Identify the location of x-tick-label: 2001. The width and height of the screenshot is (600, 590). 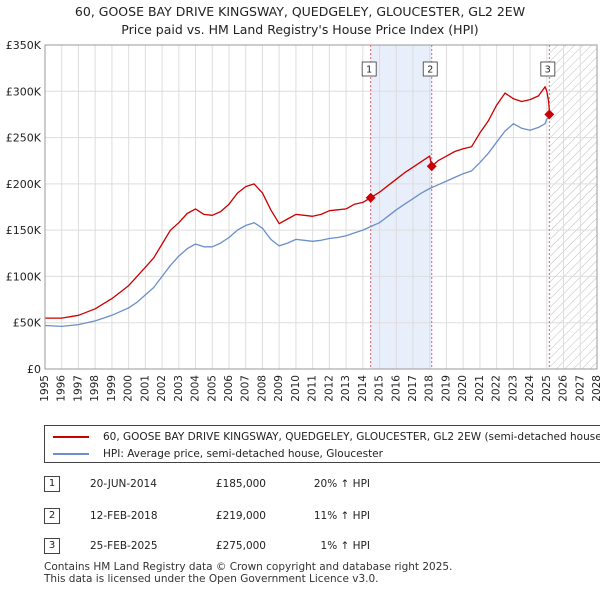
(145, 388).